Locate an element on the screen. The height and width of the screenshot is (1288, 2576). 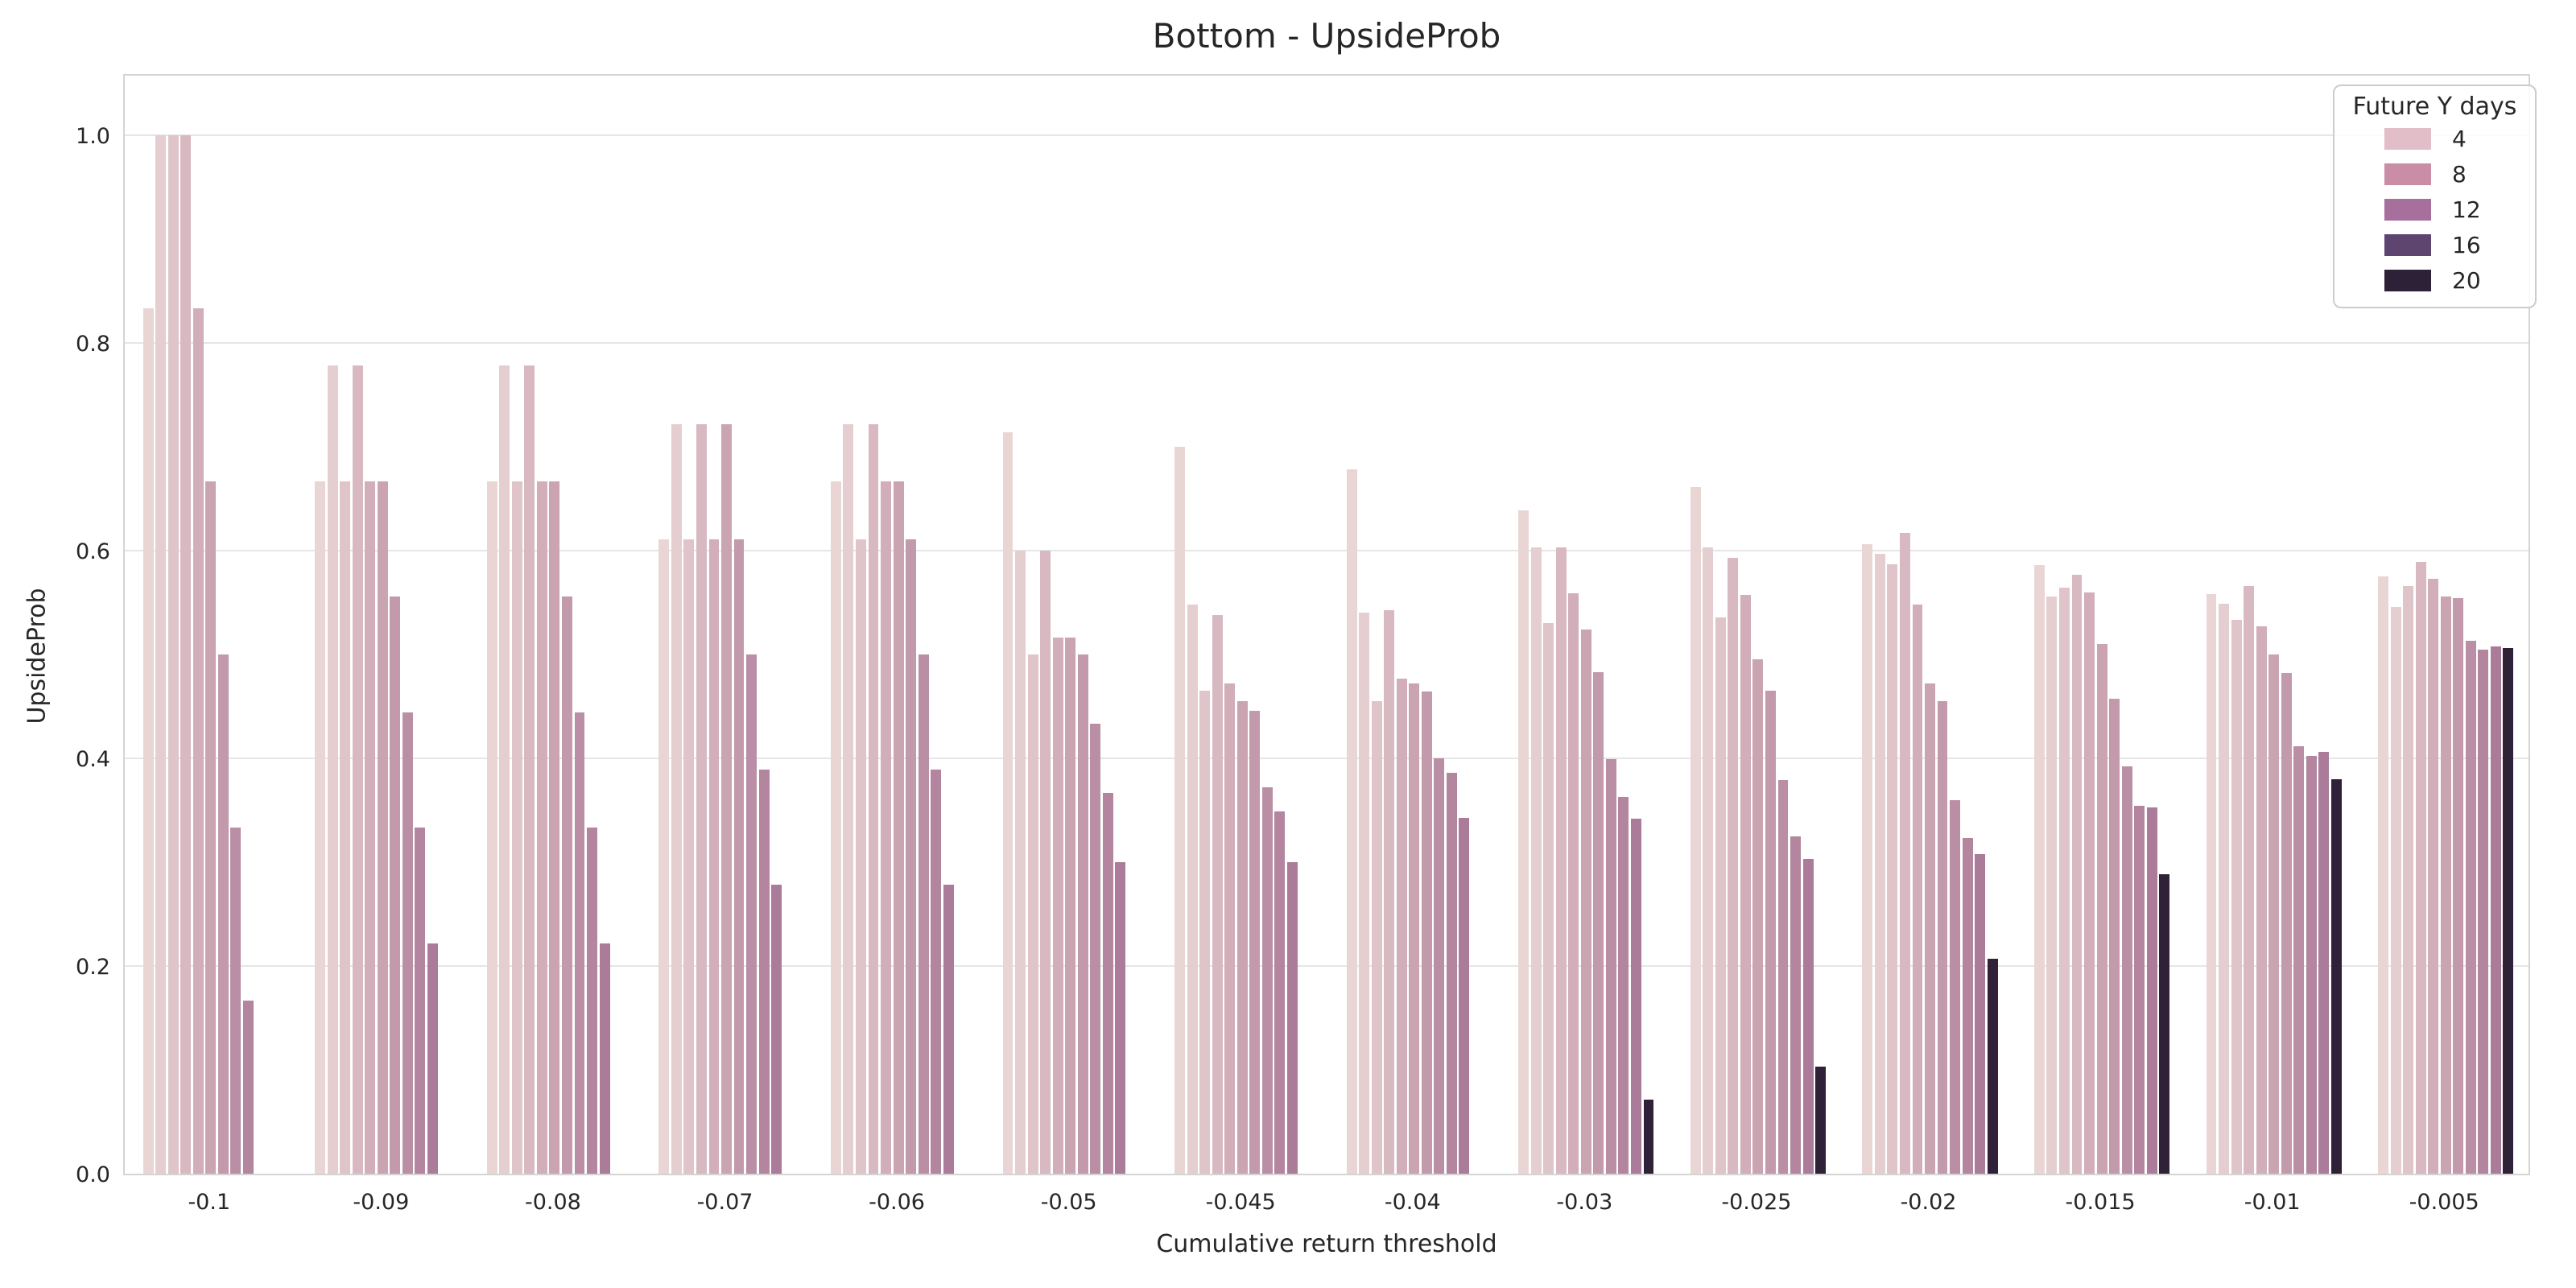
y-tick-label: 0.0 is located at coordinates (93, 1174).